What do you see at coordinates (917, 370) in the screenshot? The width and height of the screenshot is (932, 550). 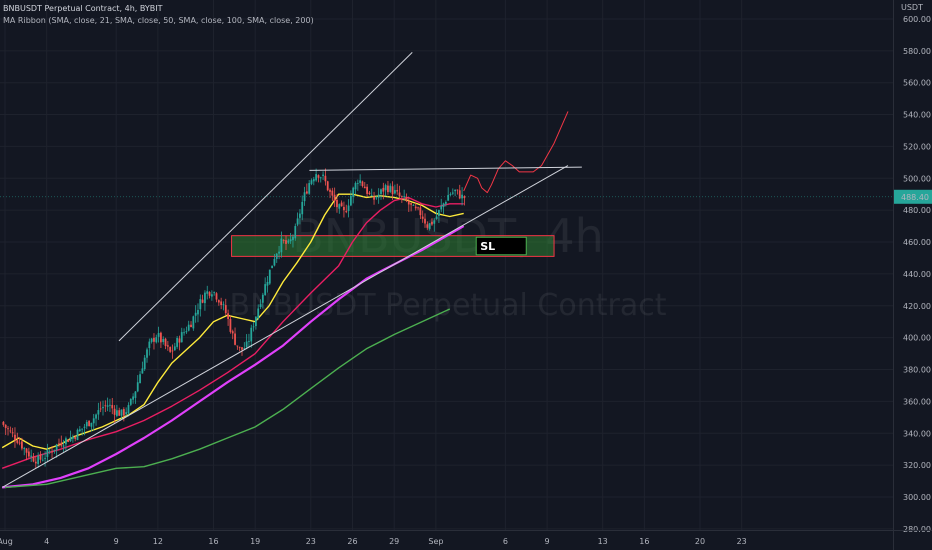 I see `price-tick-label: 380.00` at bounding box center [917, 370].